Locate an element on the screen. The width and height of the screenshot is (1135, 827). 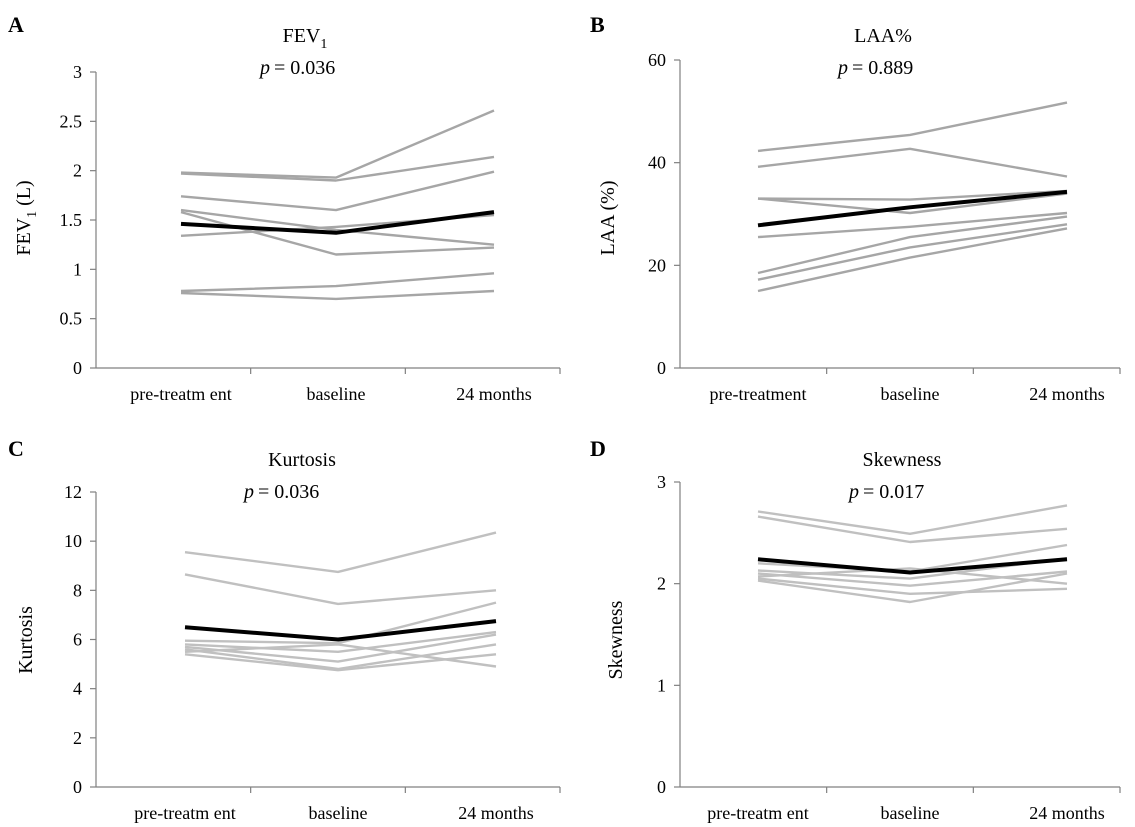
y-axis-label-text-b: LAA (%) is located at coordinates (608, 218).